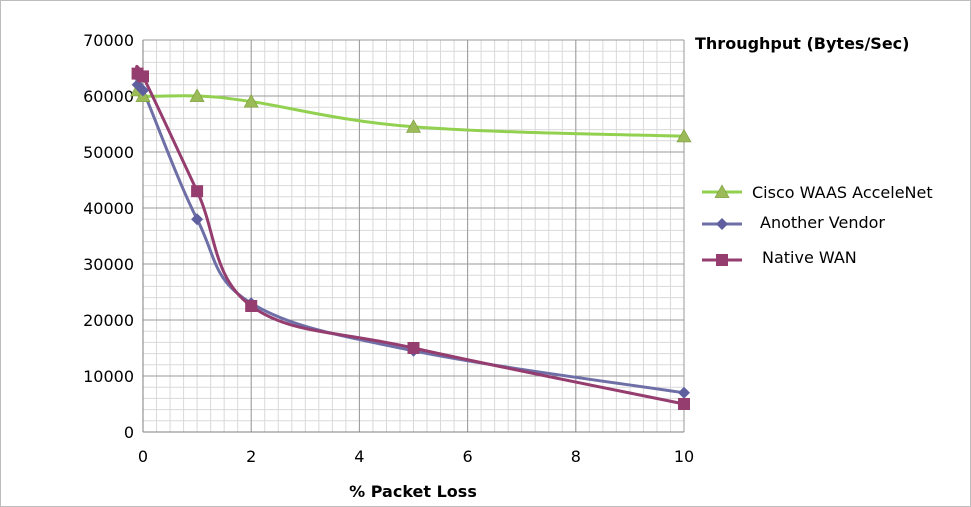 Image resolution: width=971 pixels, height=507 pixels. I want to click on legend-marker-native-wan, so click(722, 260).